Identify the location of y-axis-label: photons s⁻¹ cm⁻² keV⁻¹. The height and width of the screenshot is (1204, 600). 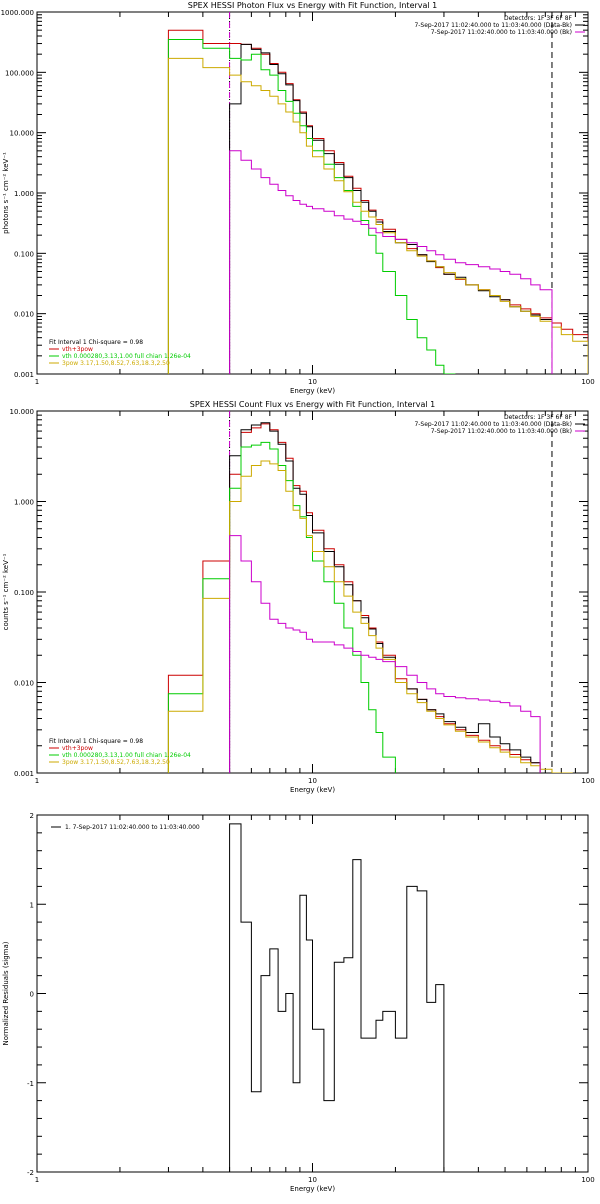
(6, 193).